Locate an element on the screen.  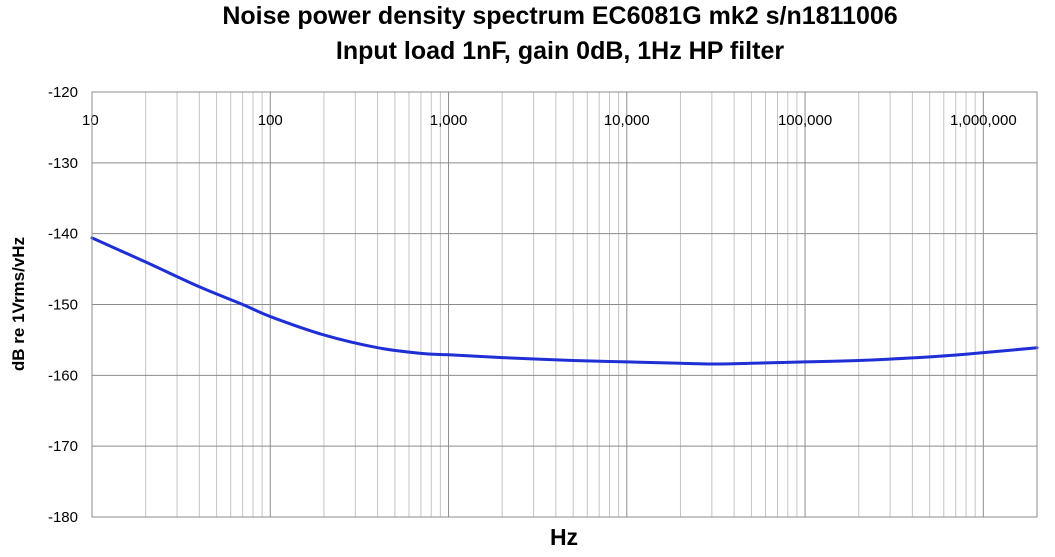
x-tick-label: 100,000 is located at coordinates (805, 120).